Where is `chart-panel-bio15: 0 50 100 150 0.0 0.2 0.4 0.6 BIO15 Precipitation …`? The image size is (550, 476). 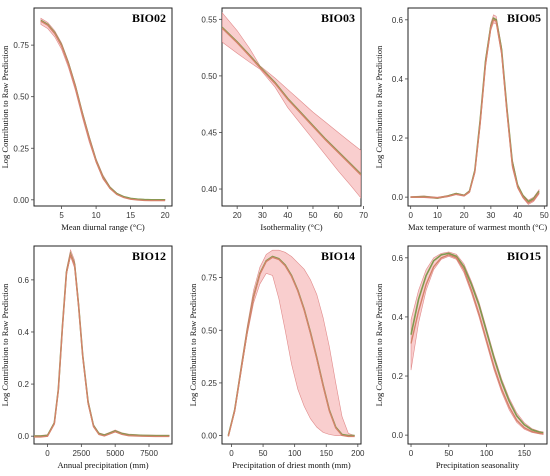
chart-panel-bio15: 0 50 100 150 0.0 0.2 0.4 0.6 BIO15 Precipitation … is located at coordinates (461, 357).